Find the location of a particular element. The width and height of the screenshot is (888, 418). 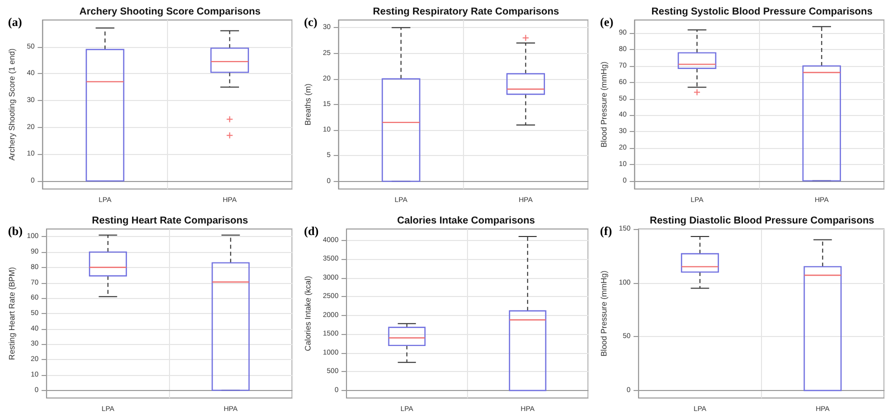

text: (b) is located at coordinates (15, 231).